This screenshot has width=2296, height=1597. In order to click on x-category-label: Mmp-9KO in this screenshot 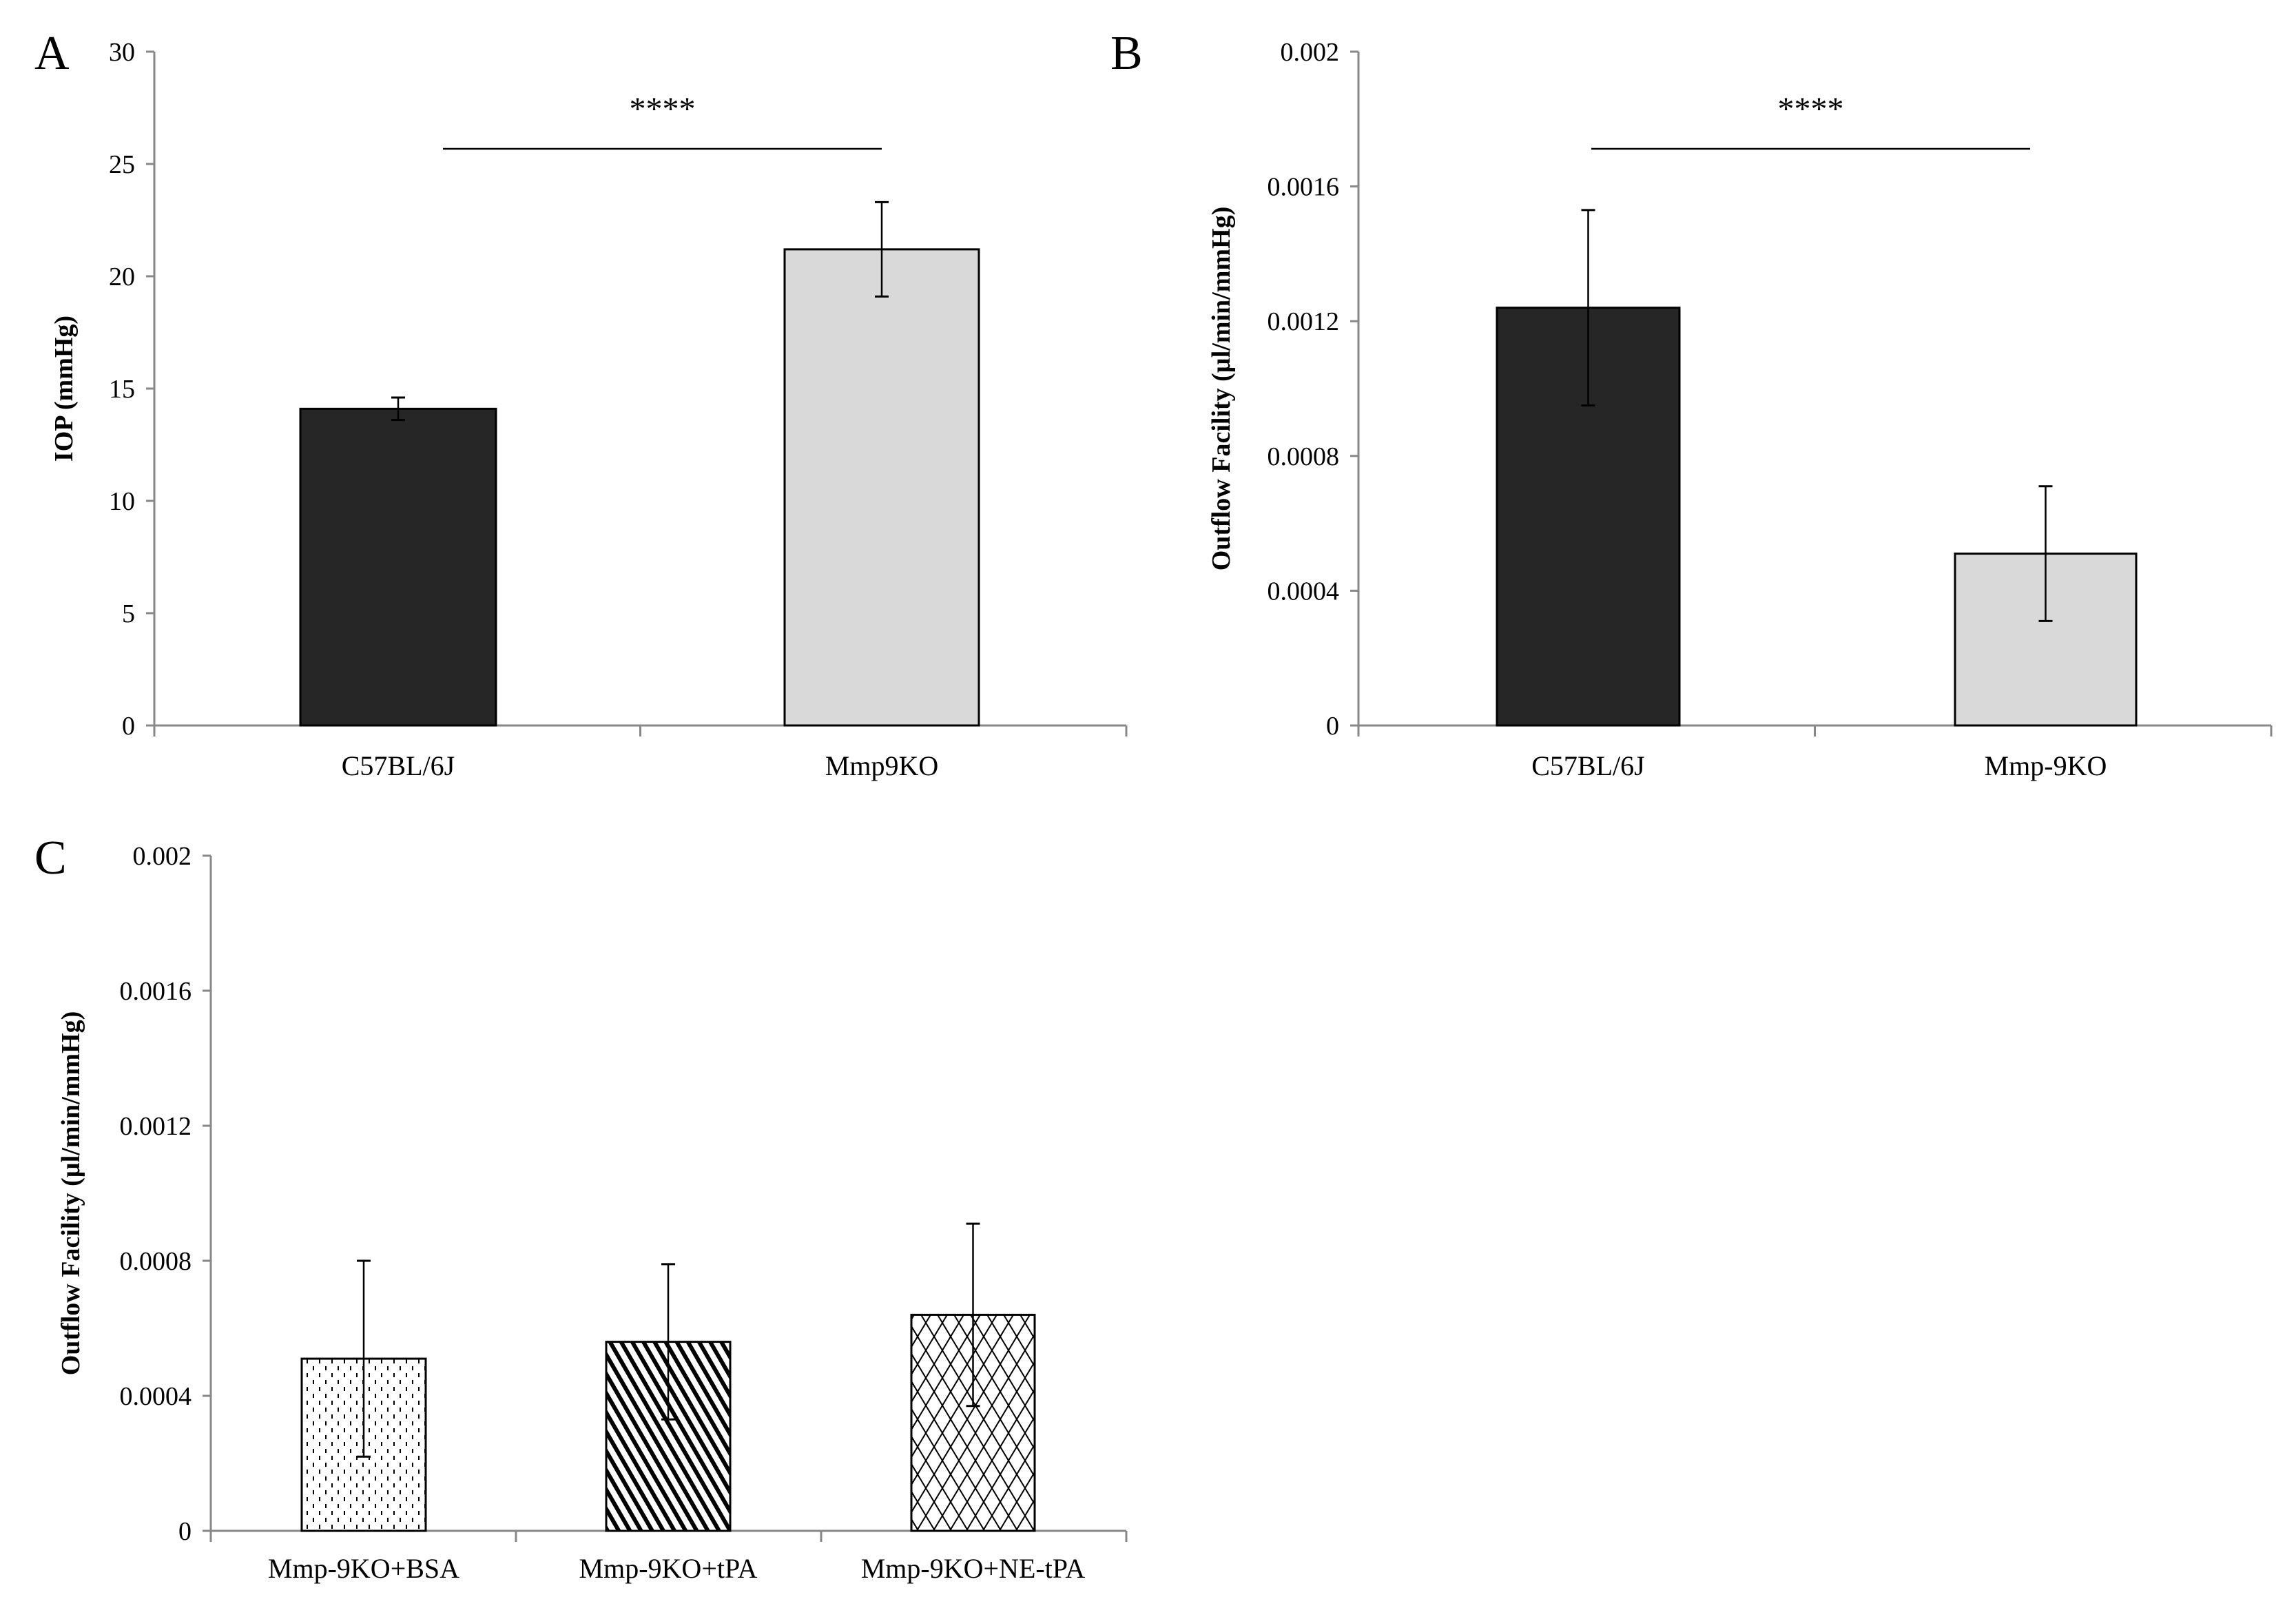, I will do `click(2046, 765)`.